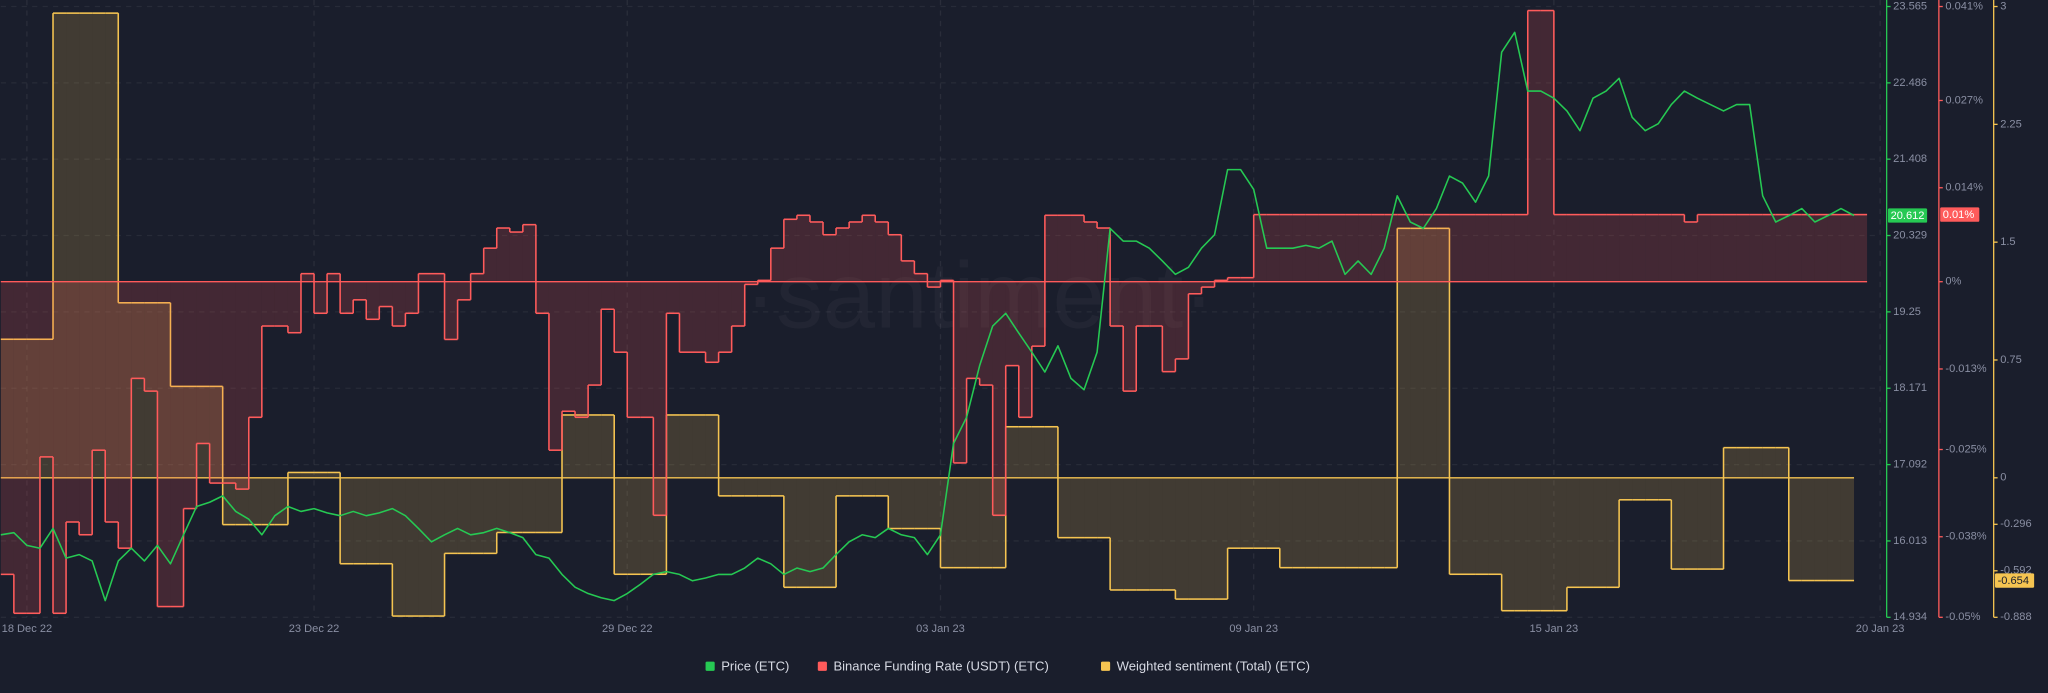 This screenshot has height=693, width=2048. I want to click on x-tick-label: 09 Jan 23, so click(1253, 629).